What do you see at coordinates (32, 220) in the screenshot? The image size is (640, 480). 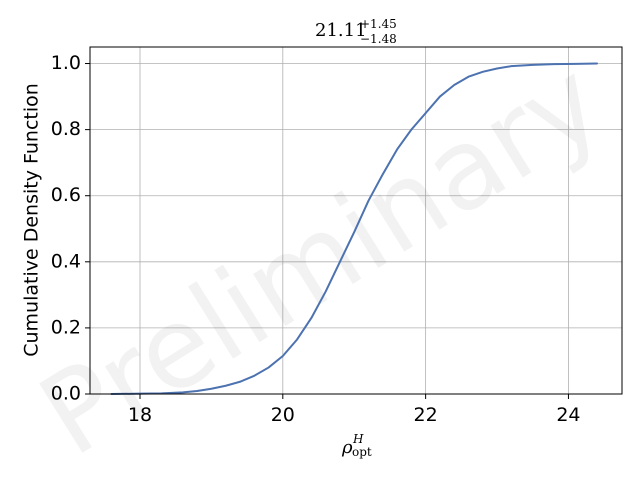 I see `y-axis-label: Cumulative Density Function` at bounding box center [32, 220].